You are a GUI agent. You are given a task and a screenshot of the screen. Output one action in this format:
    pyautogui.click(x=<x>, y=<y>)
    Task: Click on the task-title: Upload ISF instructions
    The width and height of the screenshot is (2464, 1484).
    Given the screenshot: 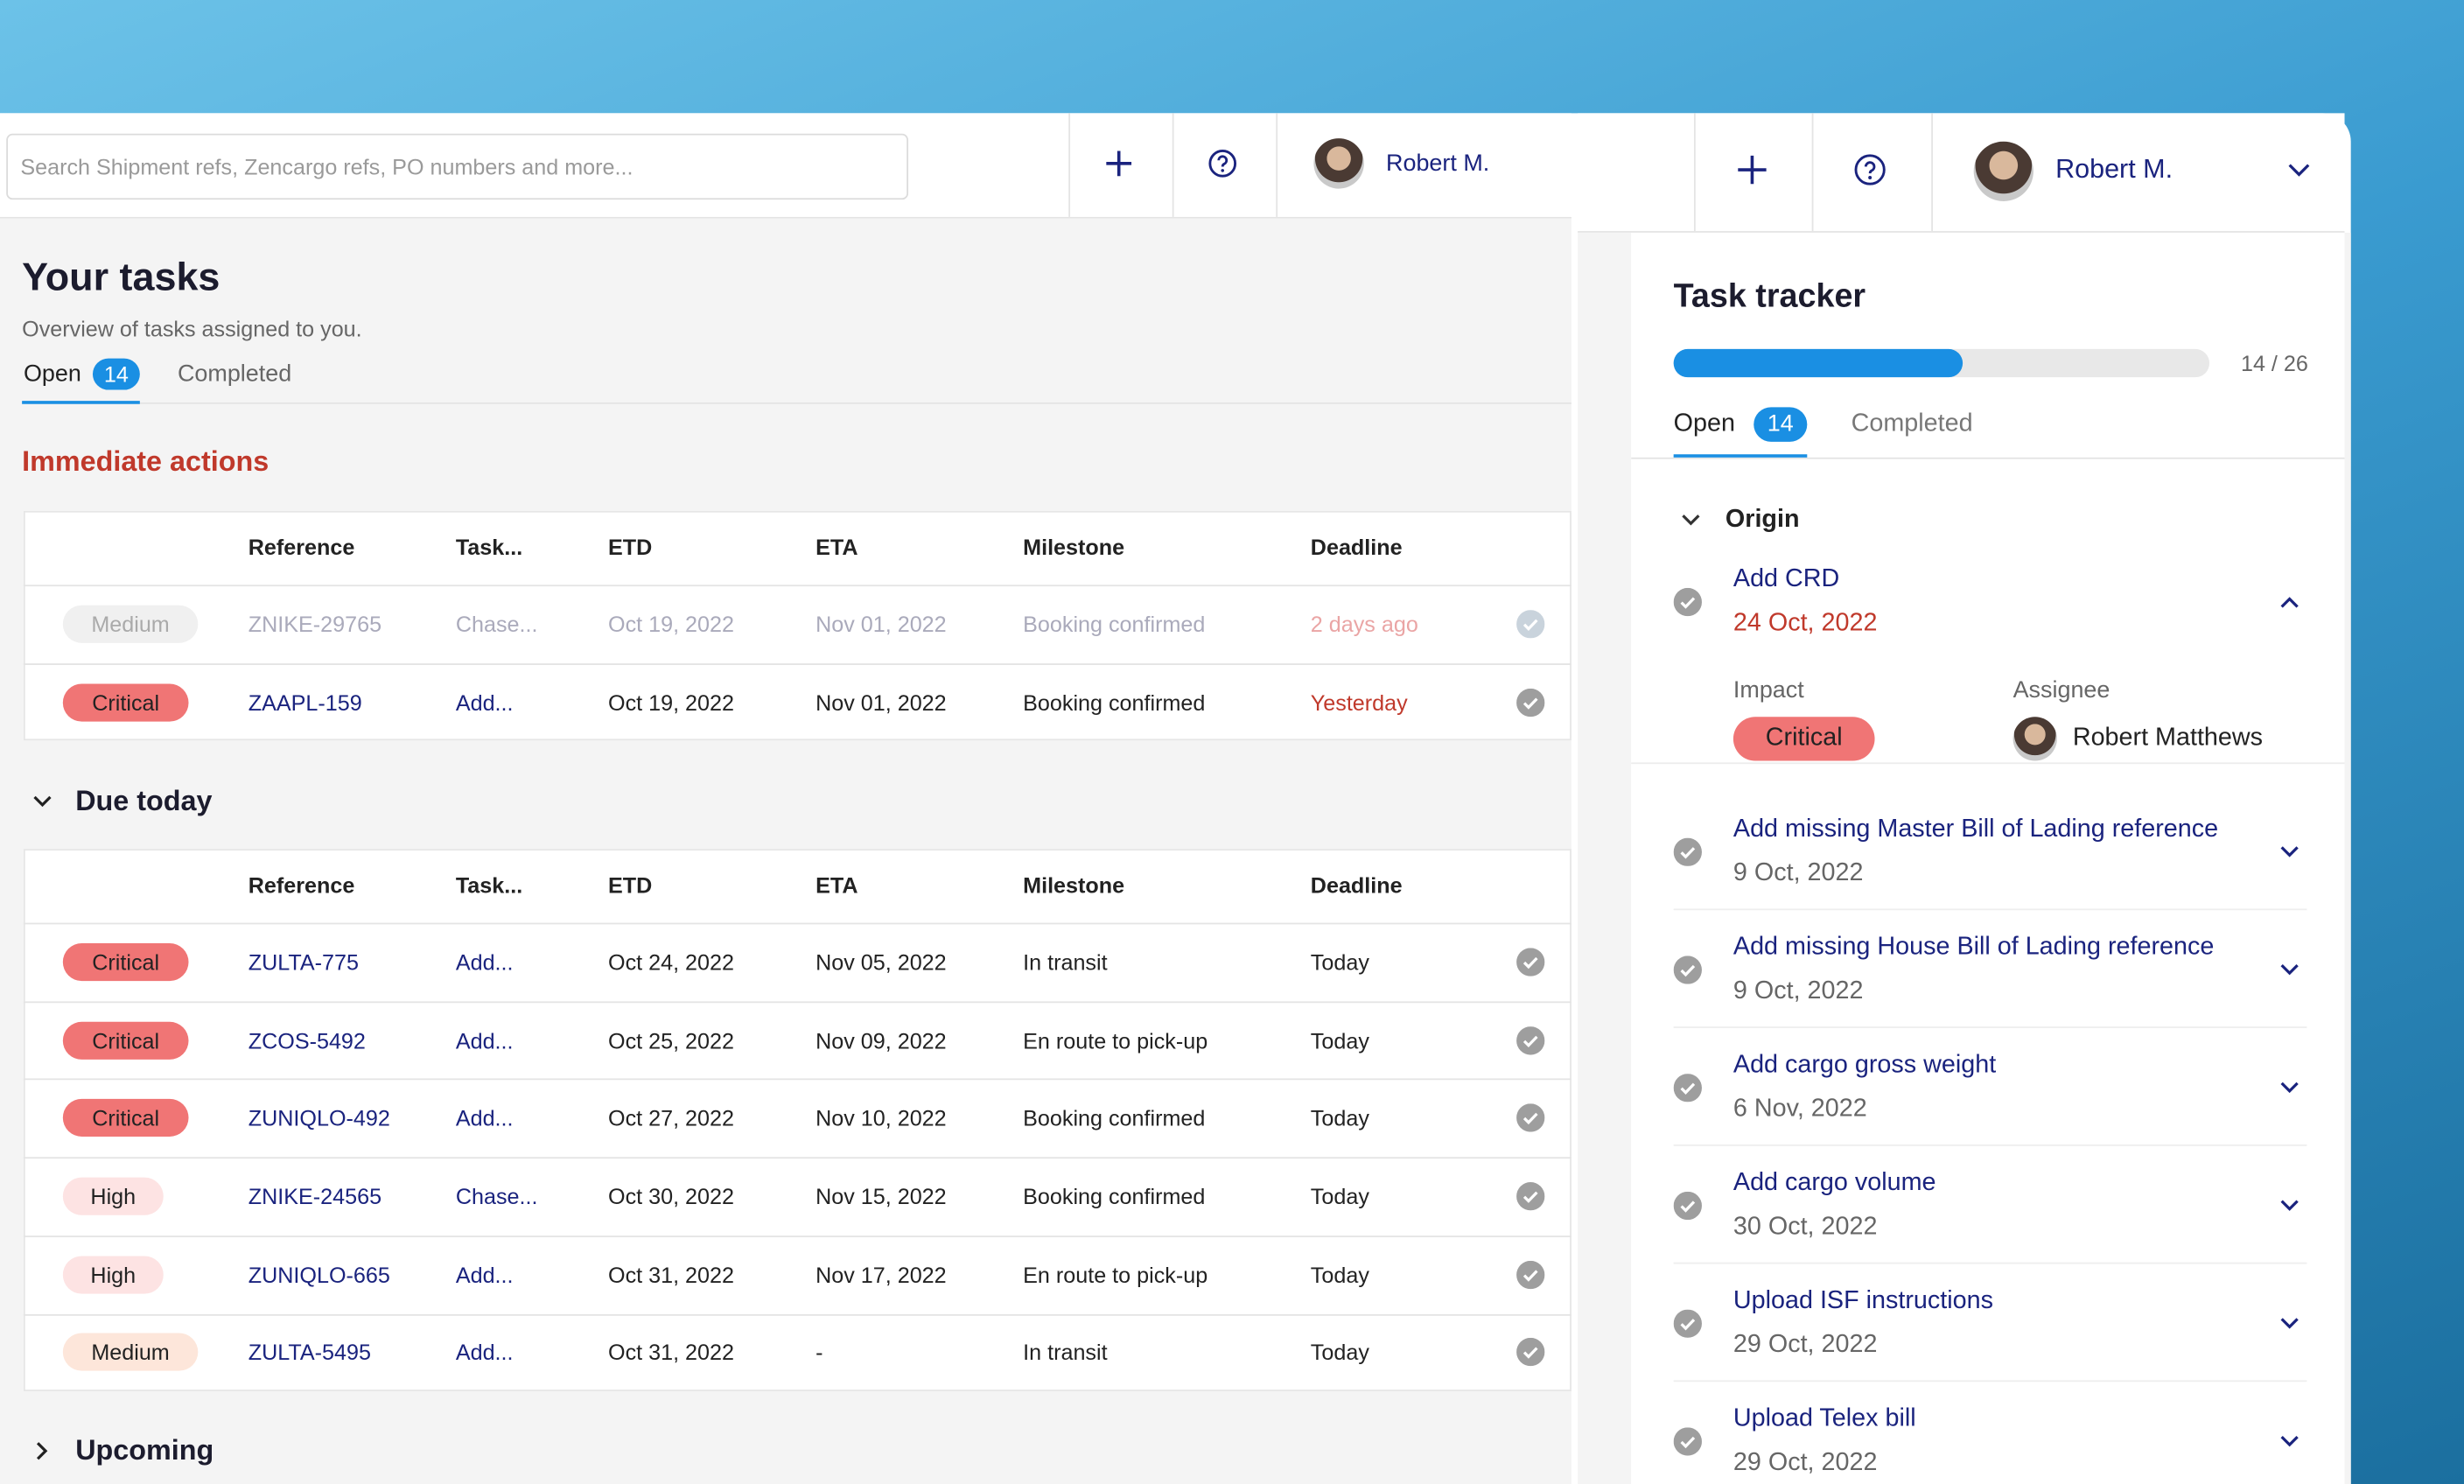 What is the action you would take?
    pyautogui.click(x=1862, y=1300)
    